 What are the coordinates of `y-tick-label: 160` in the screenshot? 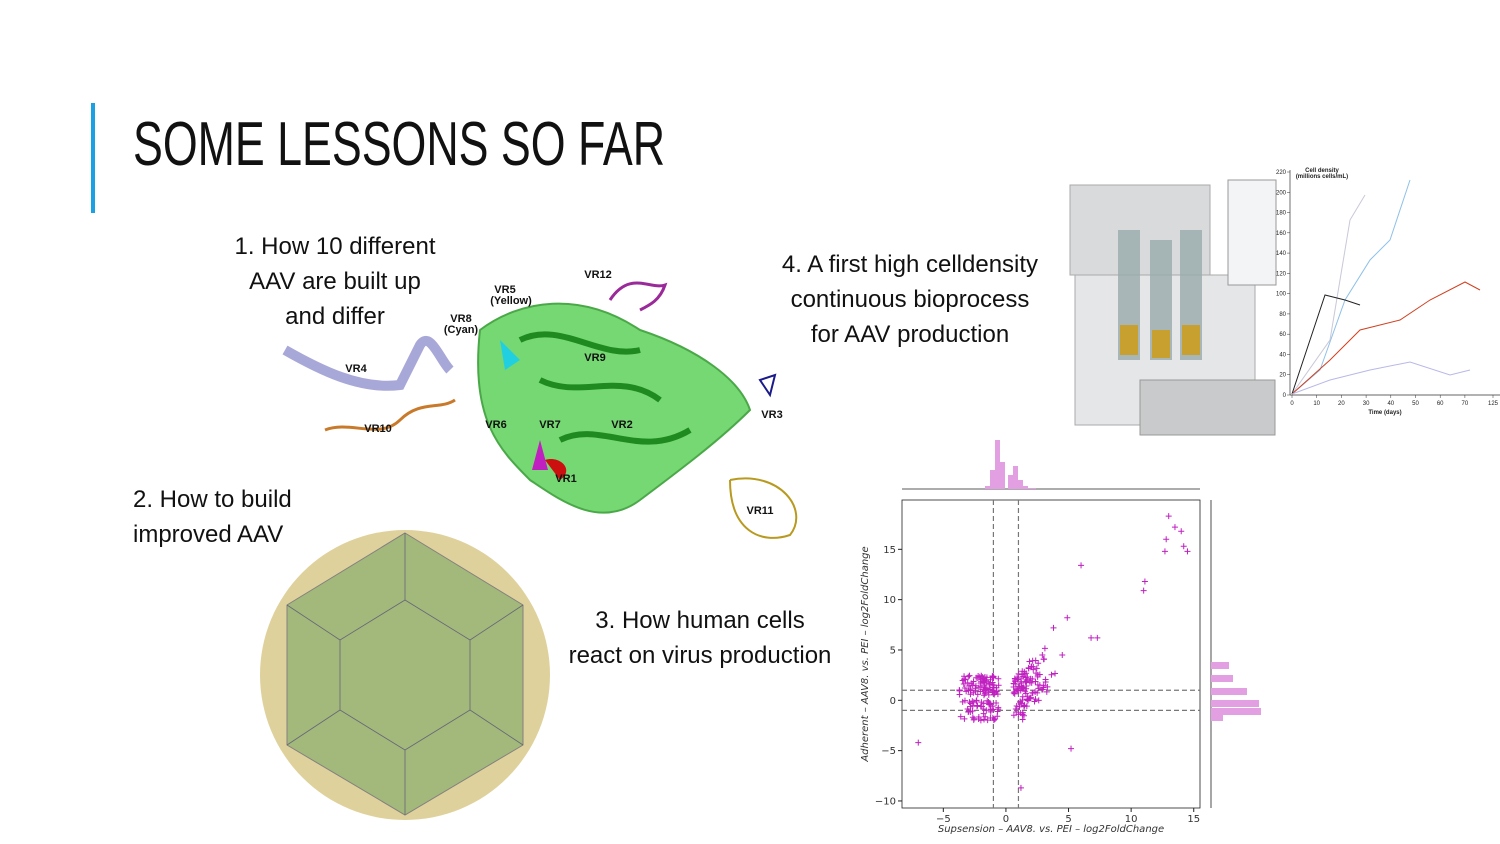 It's located at (1281, 234).